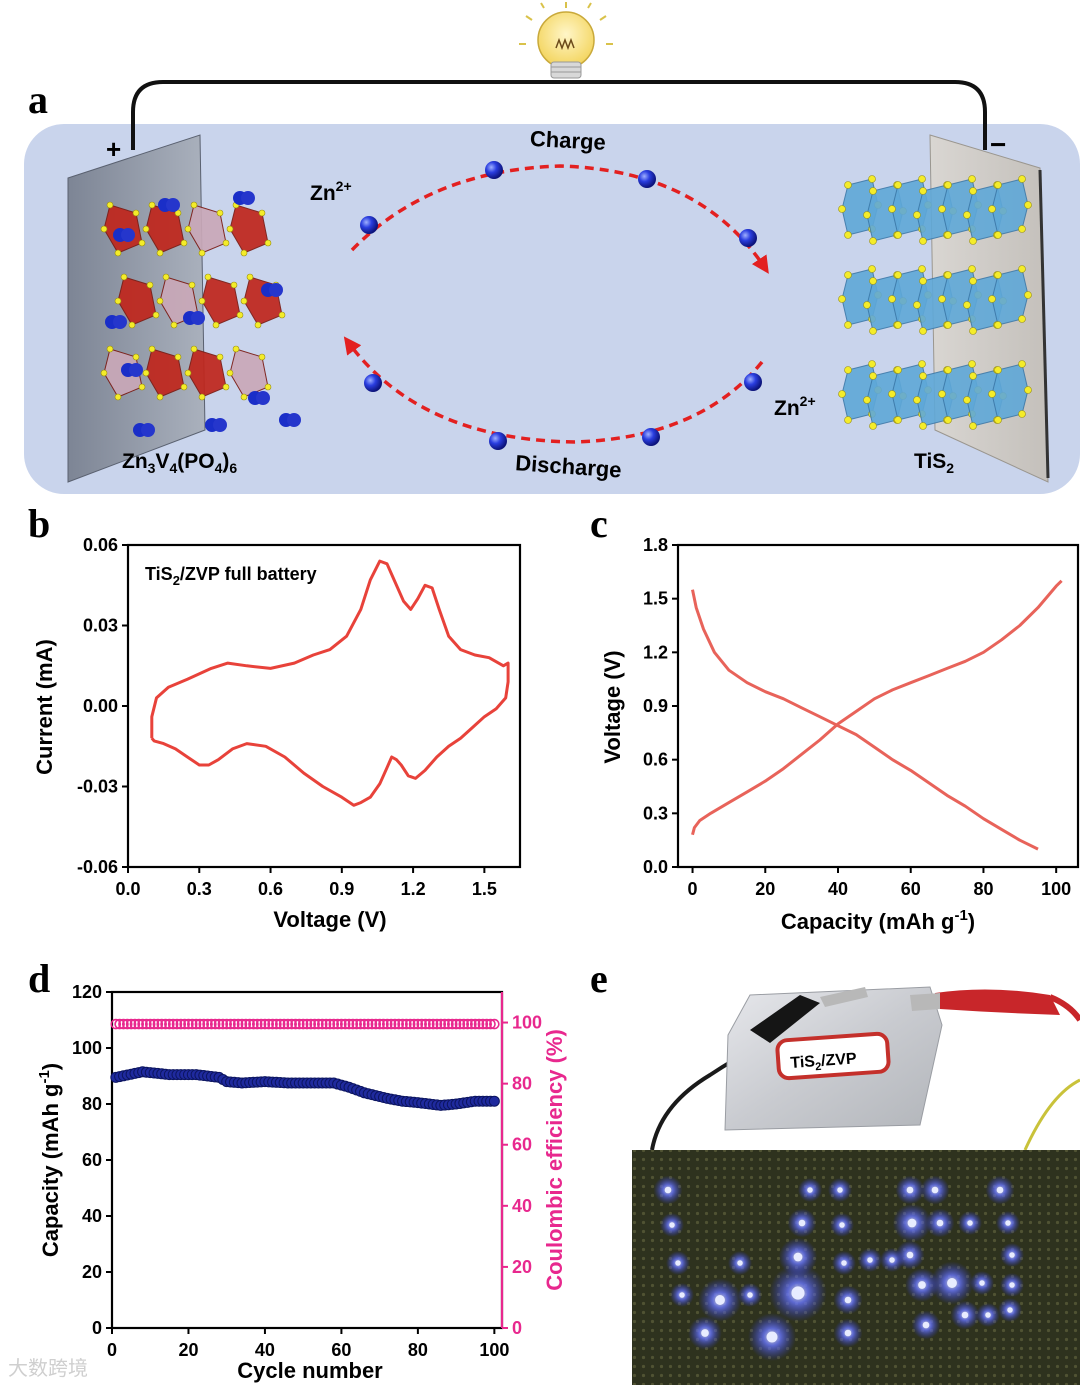  What do you see at coordinates (1051, 1114) in the screenshot?
I see `yellow-wire` at bounding box center [1051, 1114].